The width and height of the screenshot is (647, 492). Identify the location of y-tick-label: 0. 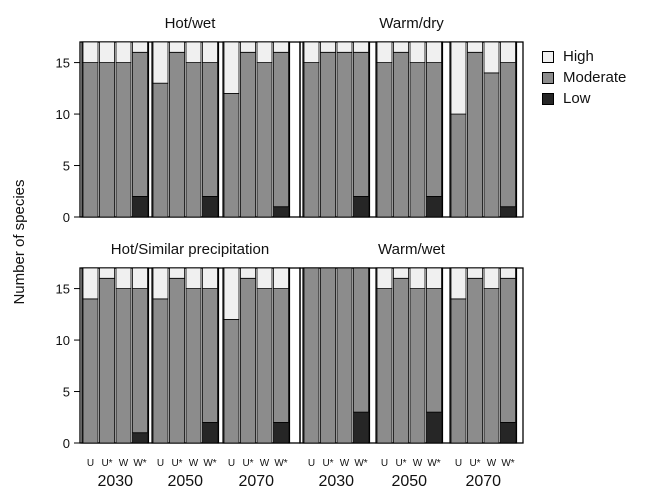
(66, 443).